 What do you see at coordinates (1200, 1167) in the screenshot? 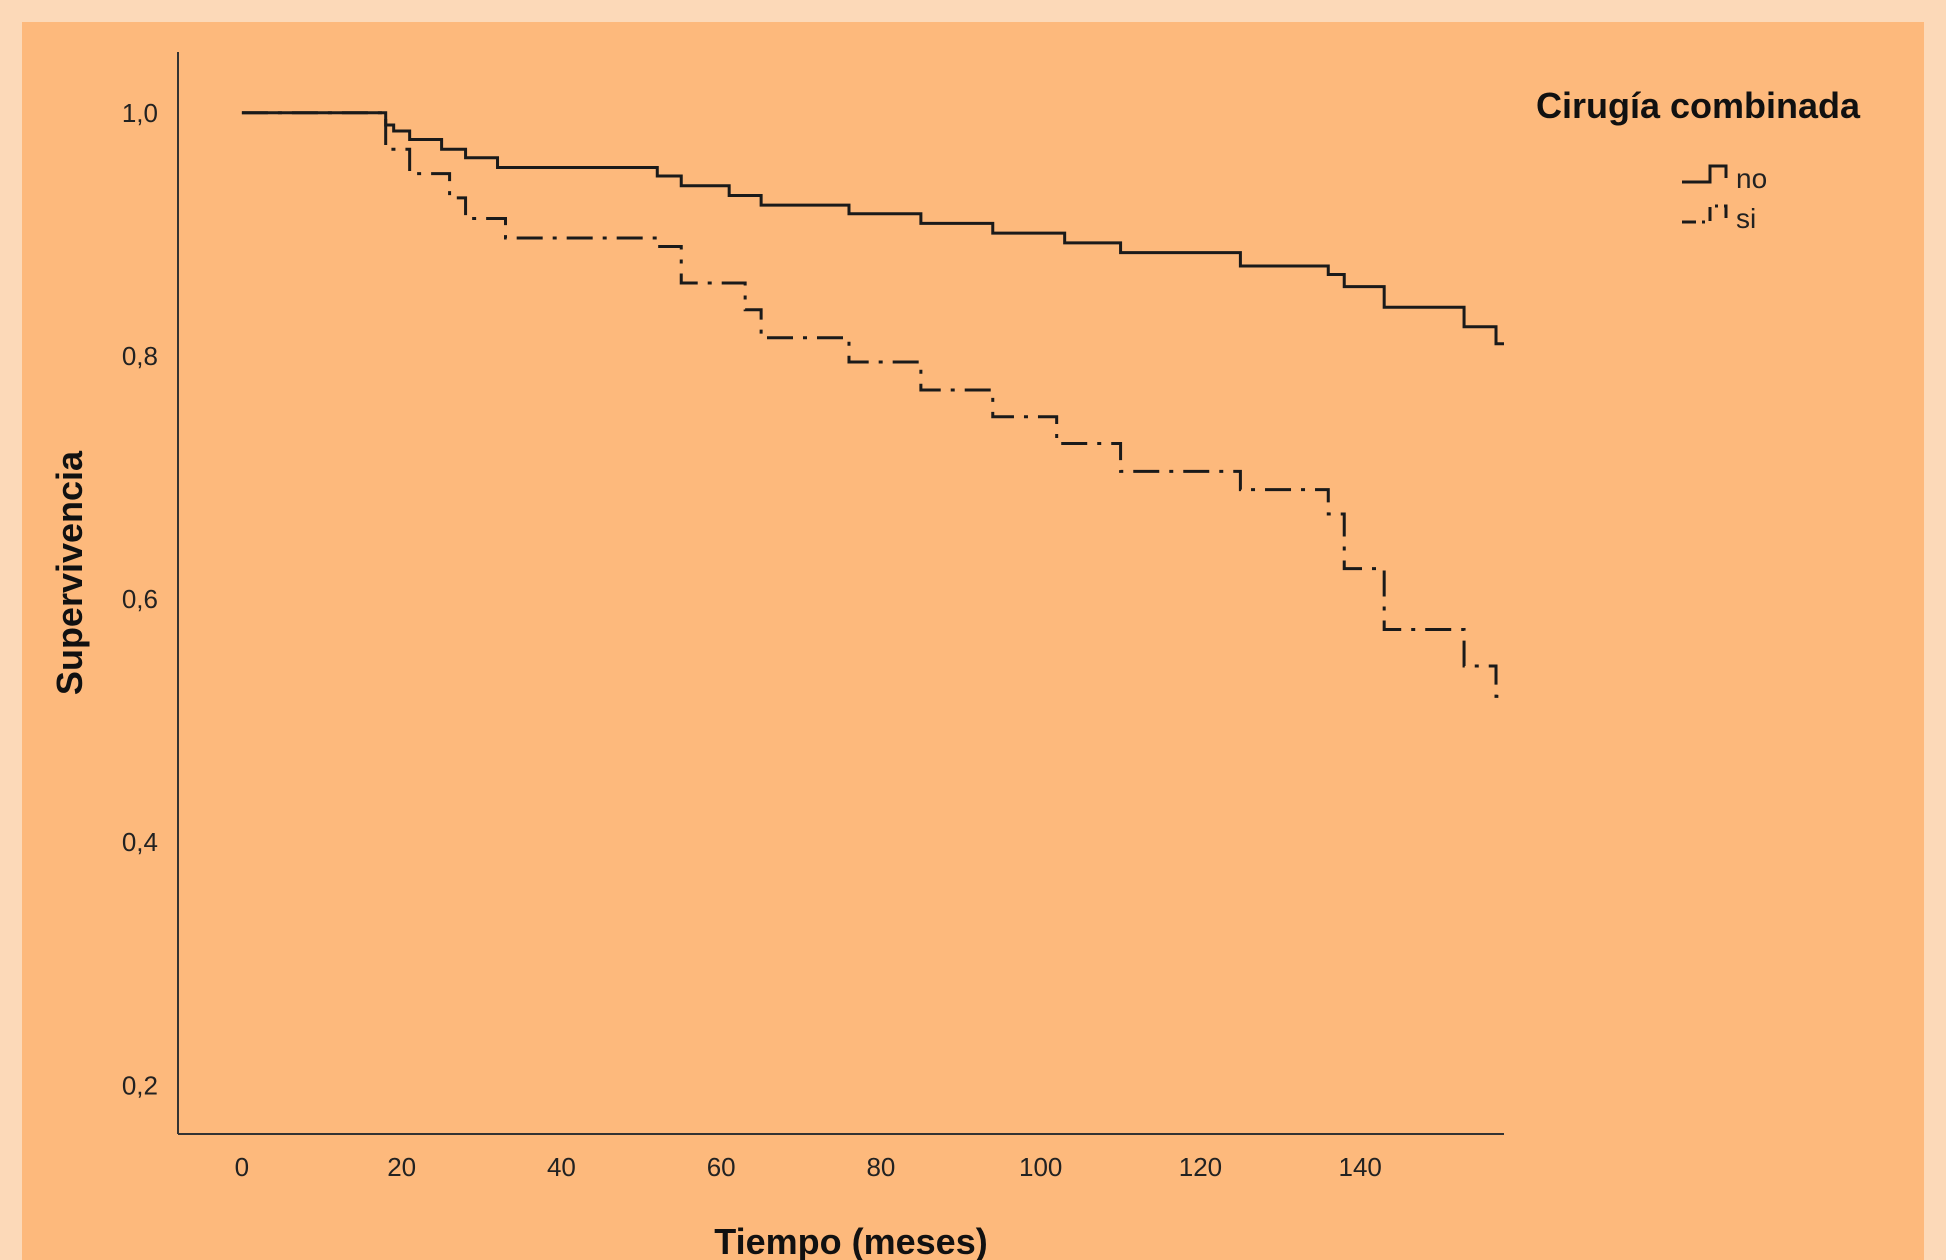
I see `x-tick-label: 120` at bounding box center [1200, 1167].